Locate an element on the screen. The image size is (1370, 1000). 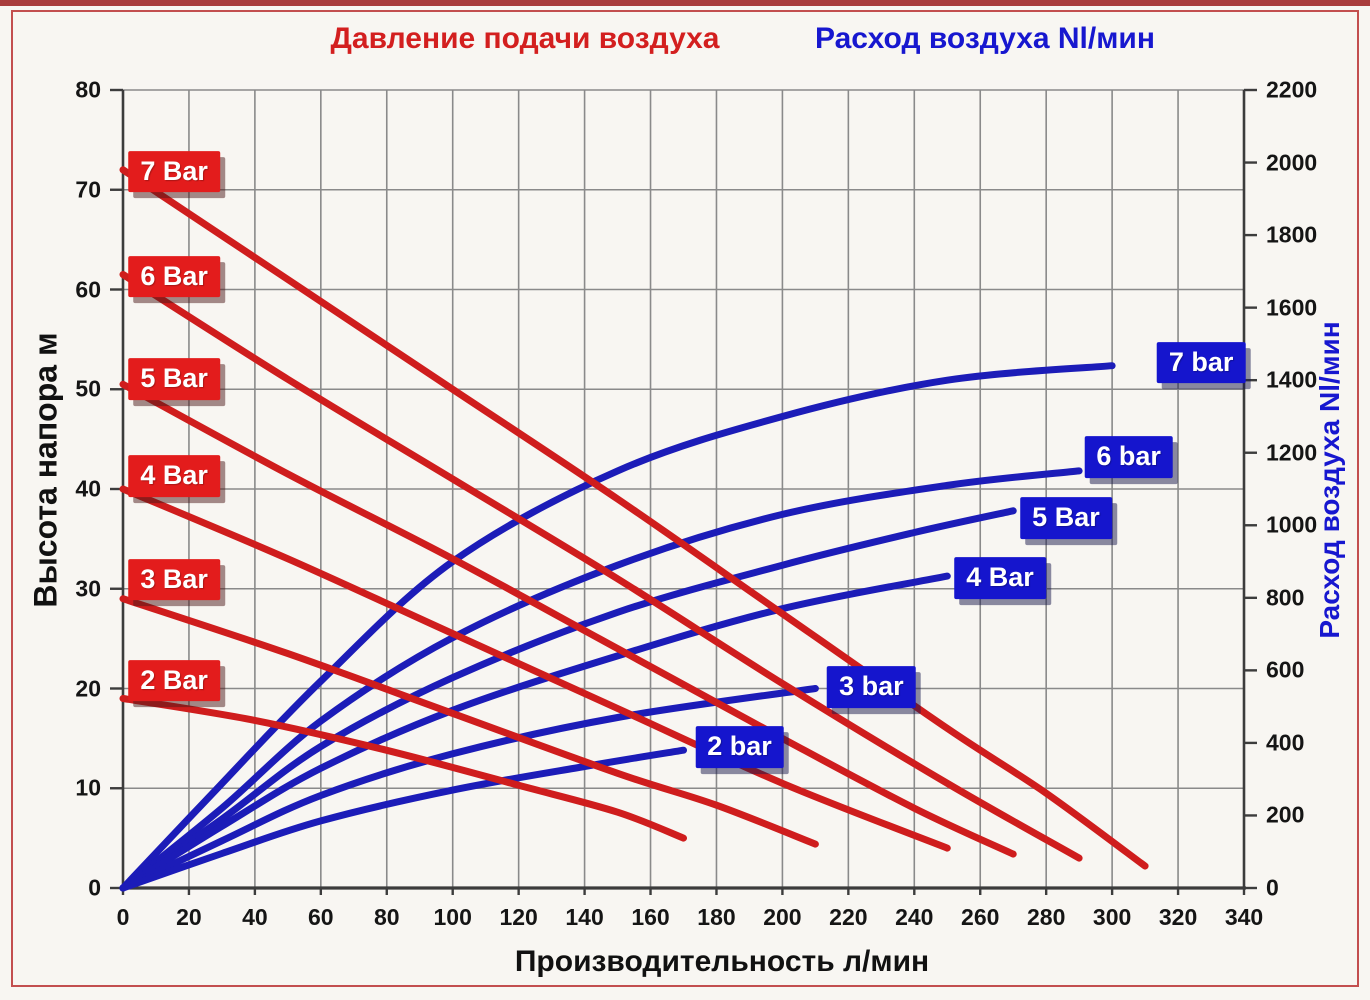
y-right-axis-title: Расход воздуха Nl/мин is located at coordinates (1329, 480).